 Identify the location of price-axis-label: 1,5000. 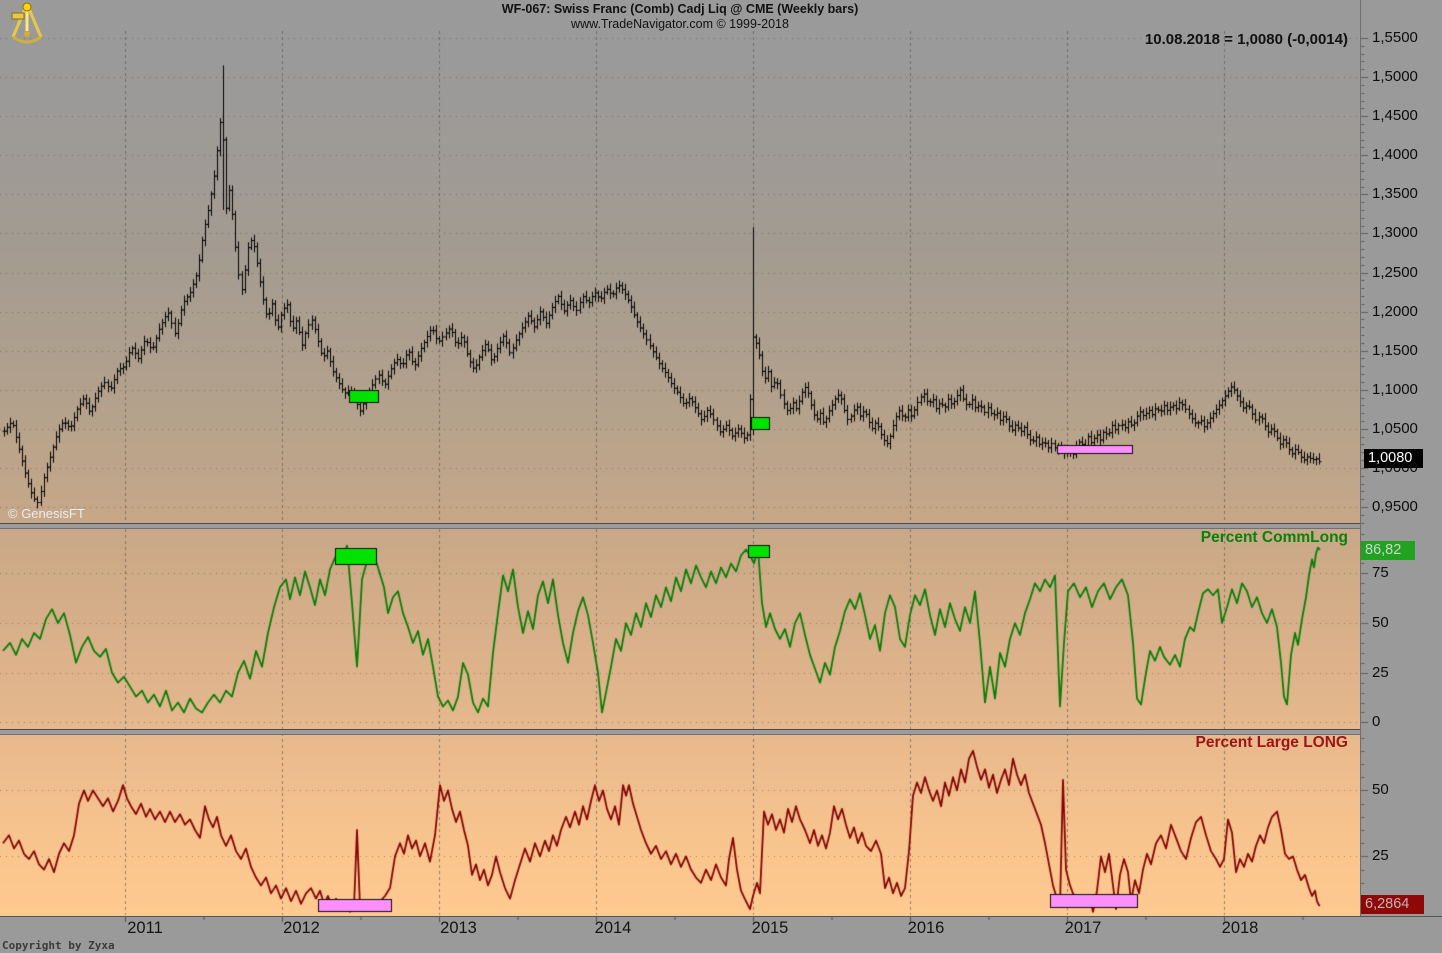
(1395, 77).